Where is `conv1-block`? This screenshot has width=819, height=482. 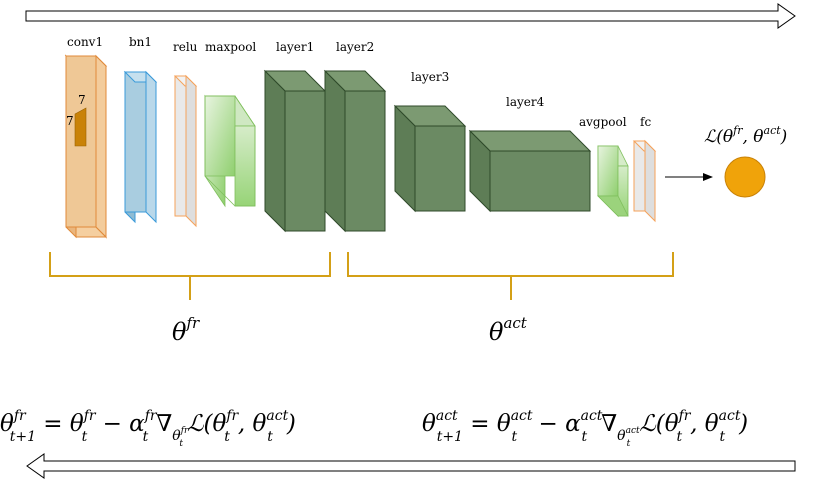 conv1-block is located at coordinates (86, 146).